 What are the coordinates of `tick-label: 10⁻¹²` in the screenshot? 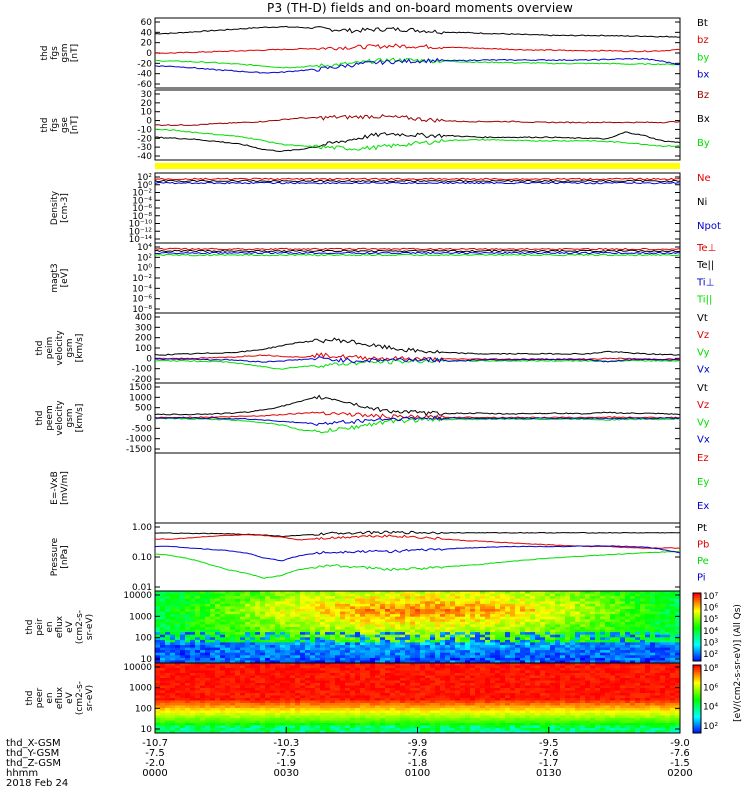 It's located at (141, 232).